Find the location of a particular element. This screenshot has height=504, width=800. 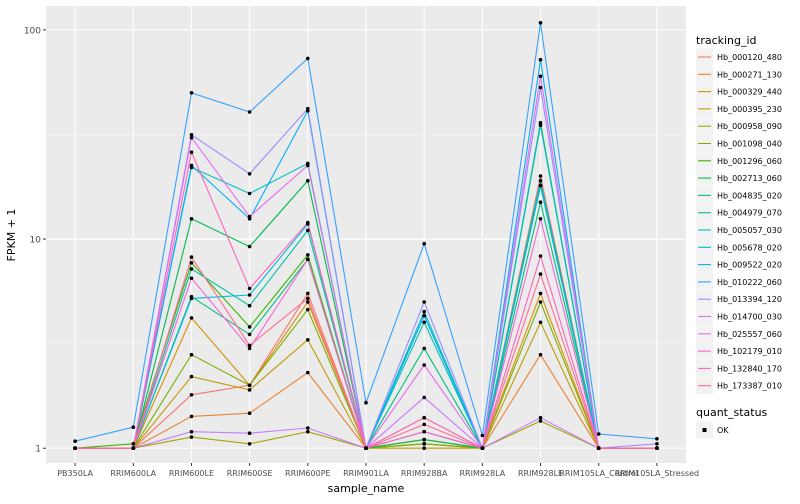

legend-item-label: Hb_173387_010 is located at coordinates (749, 386).